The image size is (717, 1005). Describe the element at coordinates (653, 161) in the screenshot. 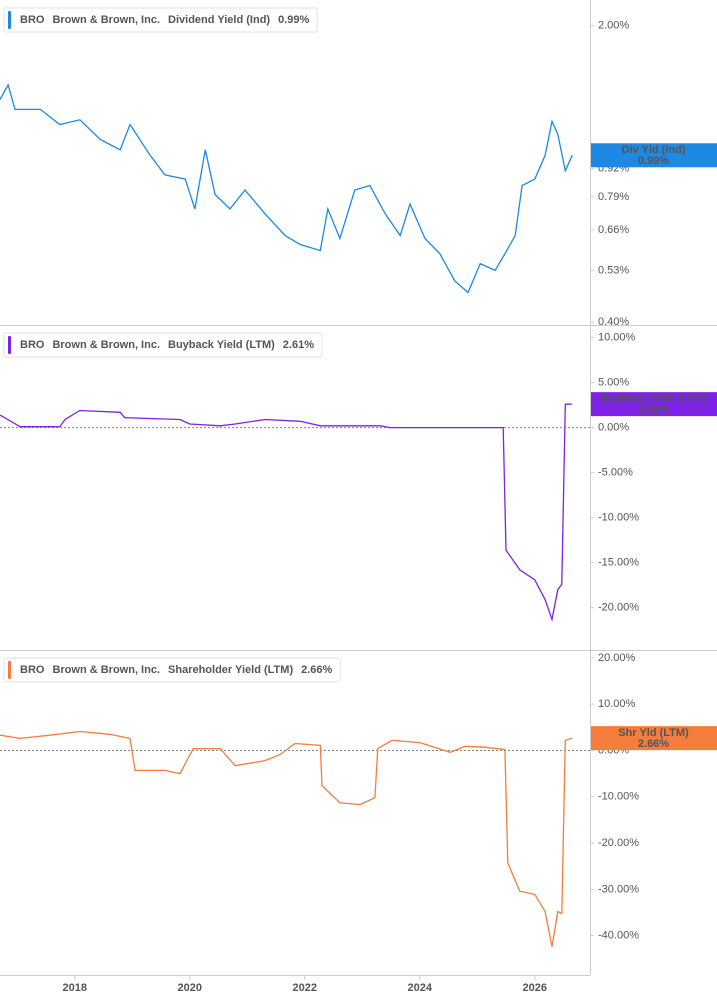

I see `value-tag-value: 0.99%` at that location.